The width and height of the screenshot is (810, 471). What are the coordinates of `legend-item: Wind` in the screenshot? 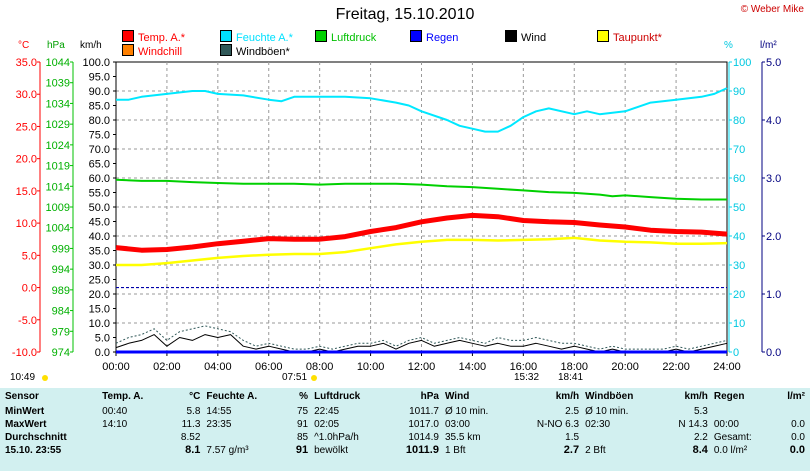 It's located at (525, 37).